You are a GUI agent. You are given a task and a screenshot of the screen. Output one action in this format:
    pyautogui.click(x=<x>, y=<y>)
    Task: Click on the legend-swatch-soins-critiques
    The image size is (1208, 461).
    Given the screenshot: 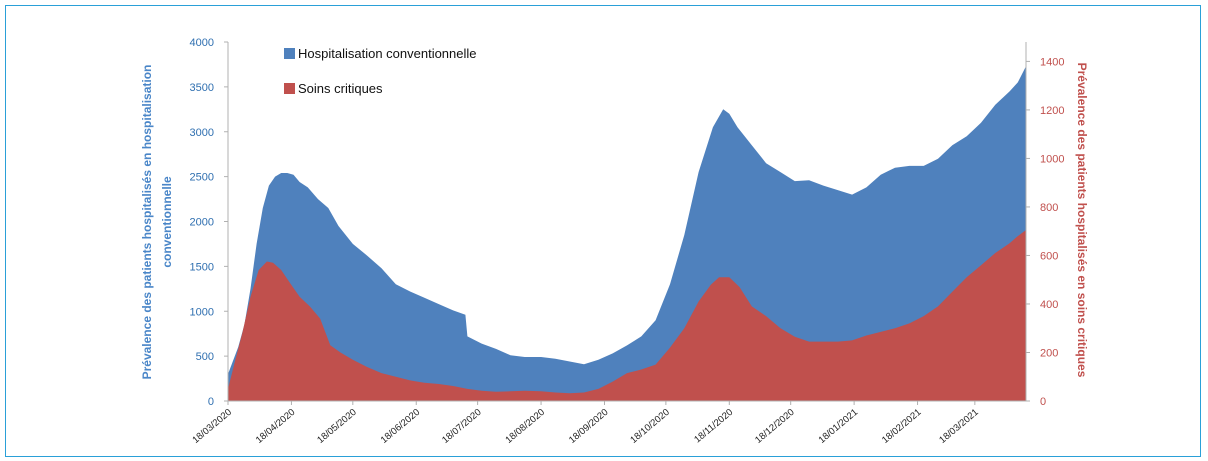 What is the action you would take?
    pyautogui.click(x=289, y=88)
    